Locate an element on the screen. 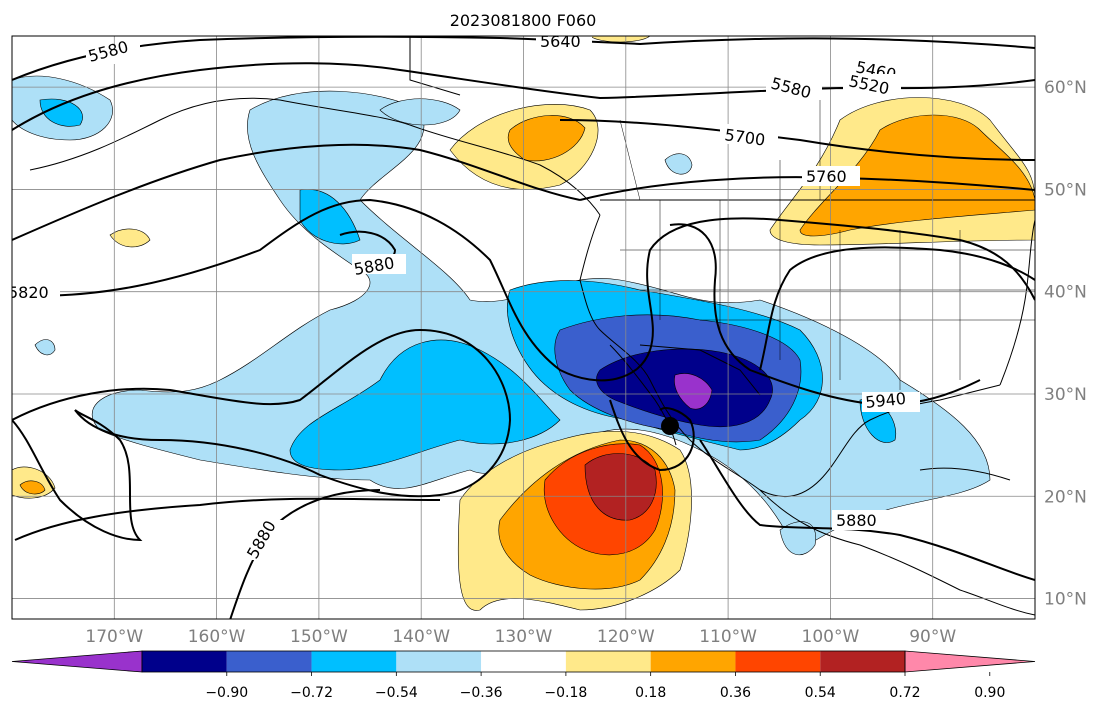  longitude-tick-label: 130°W is located at coordinates (524, 637).